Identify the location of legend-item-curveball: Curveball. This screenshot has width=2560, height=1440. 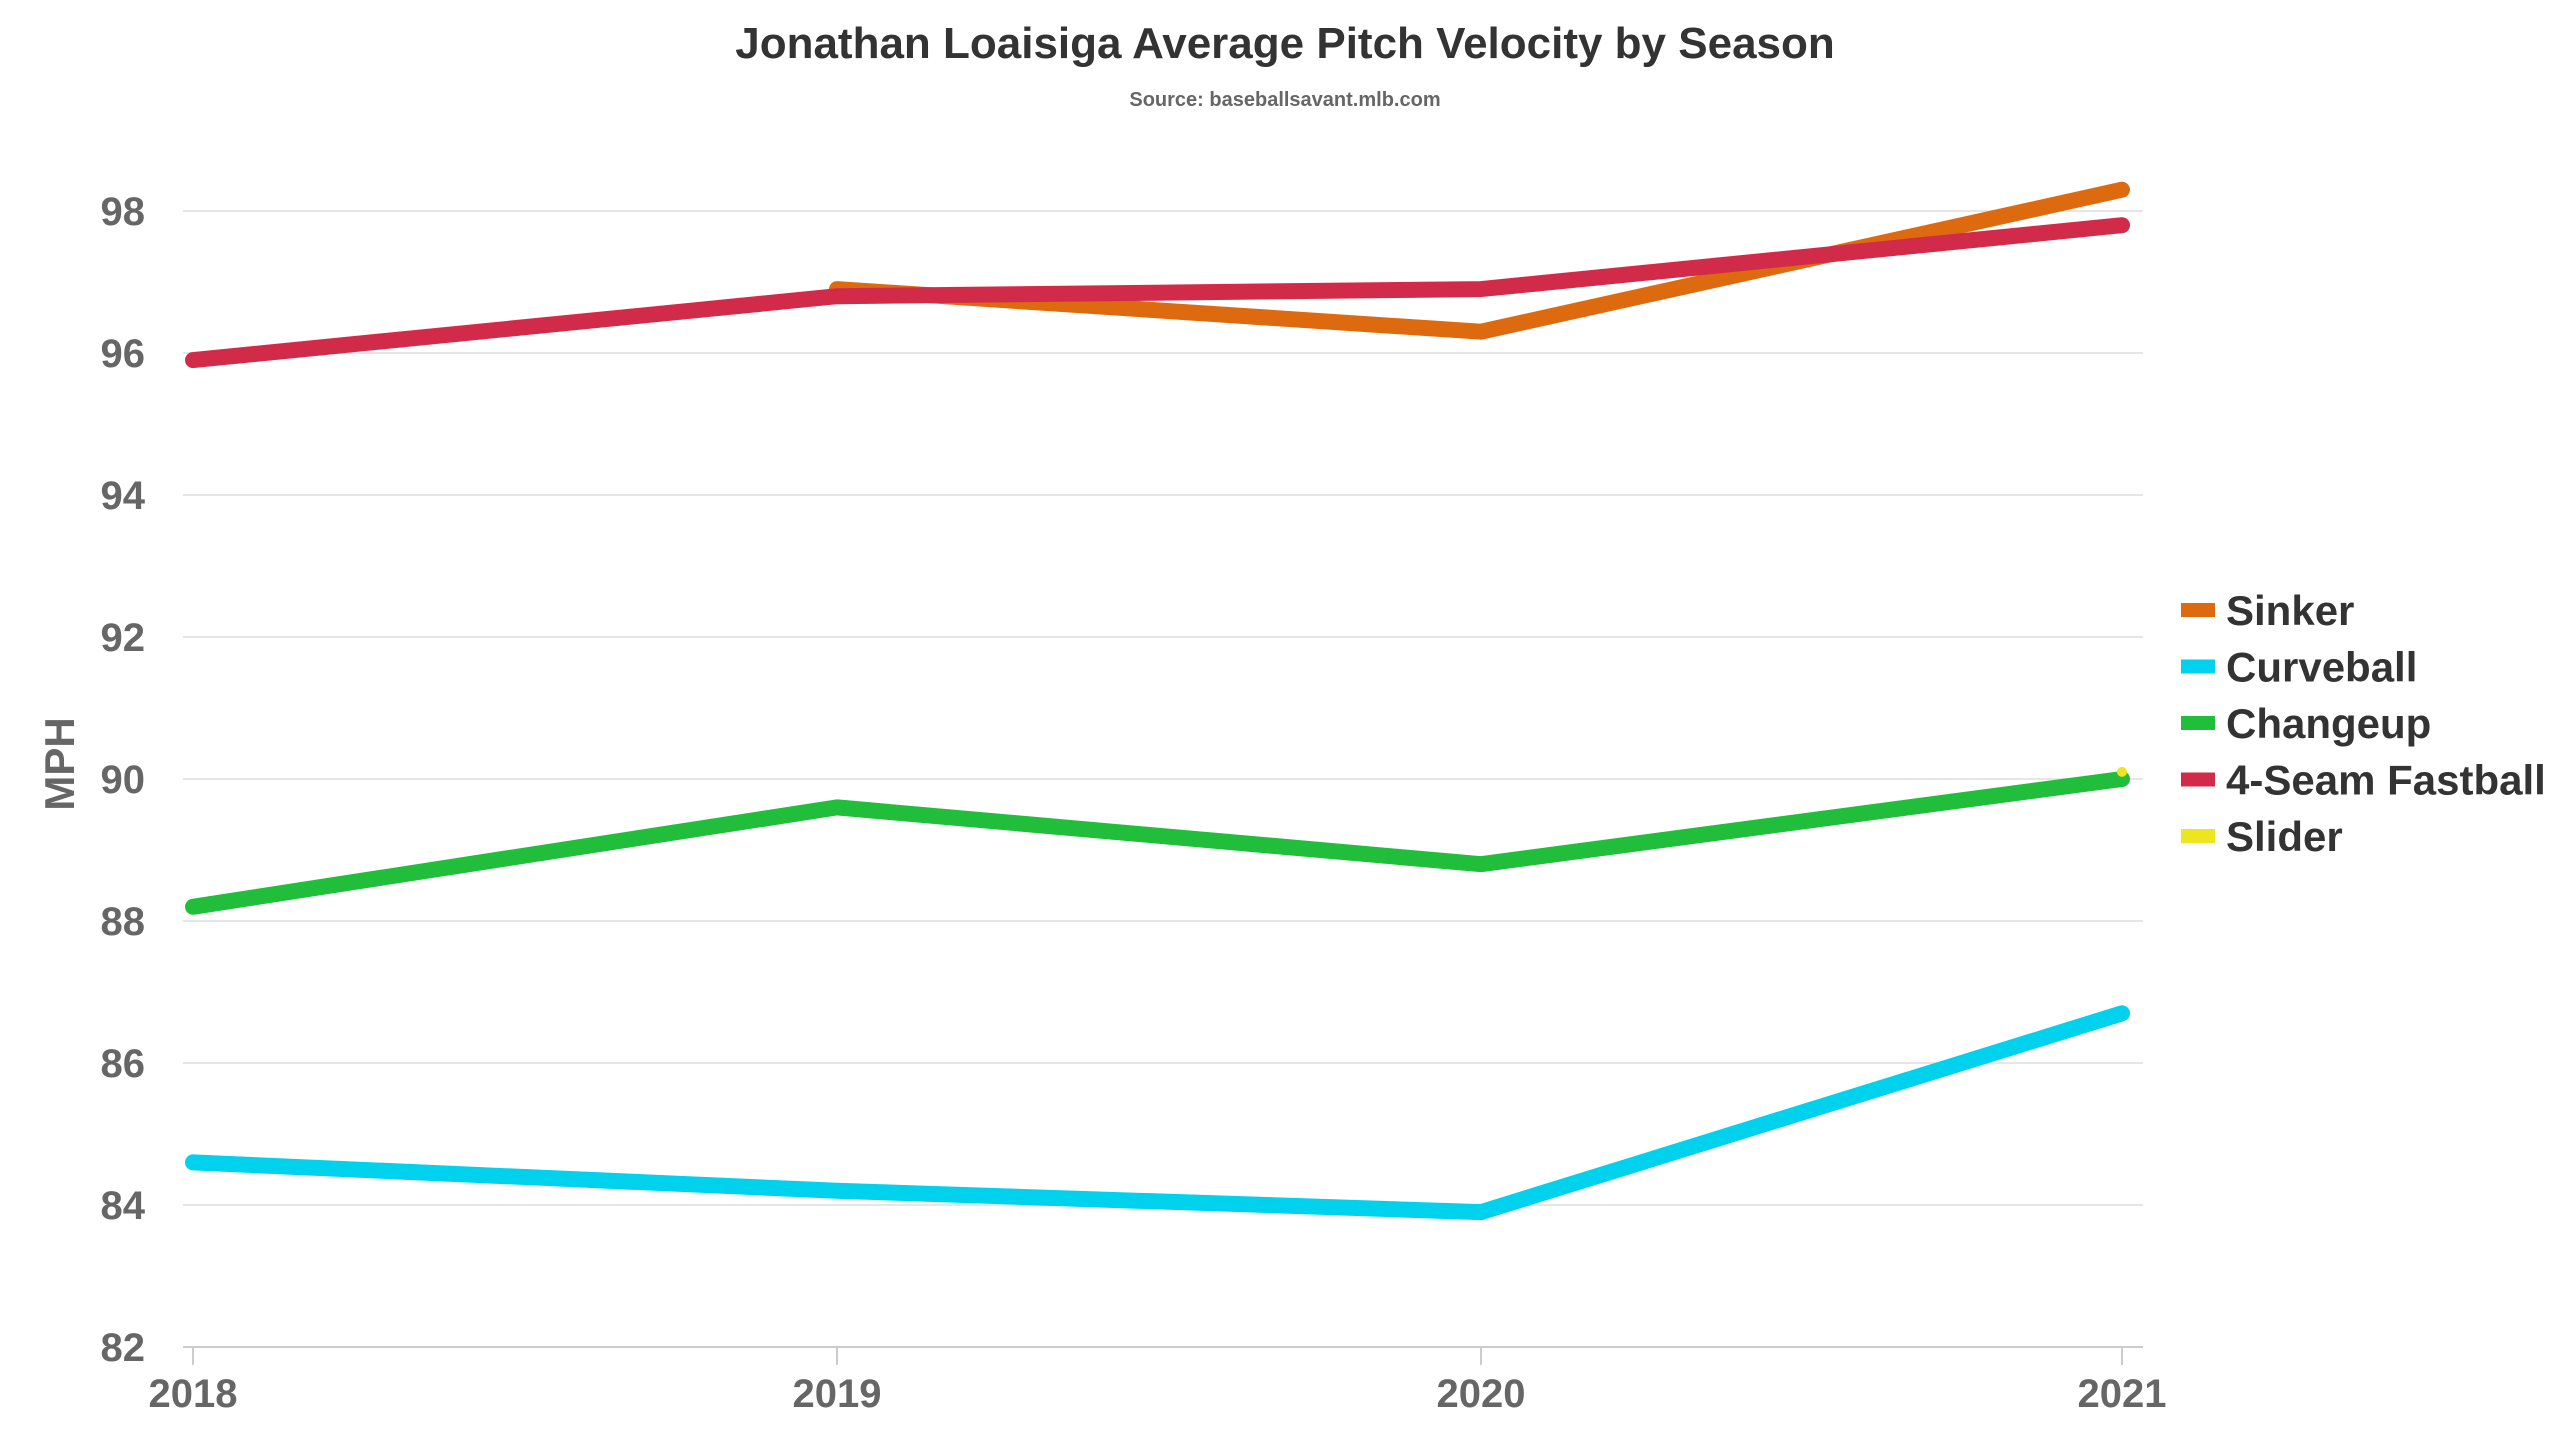
(2299, 667).